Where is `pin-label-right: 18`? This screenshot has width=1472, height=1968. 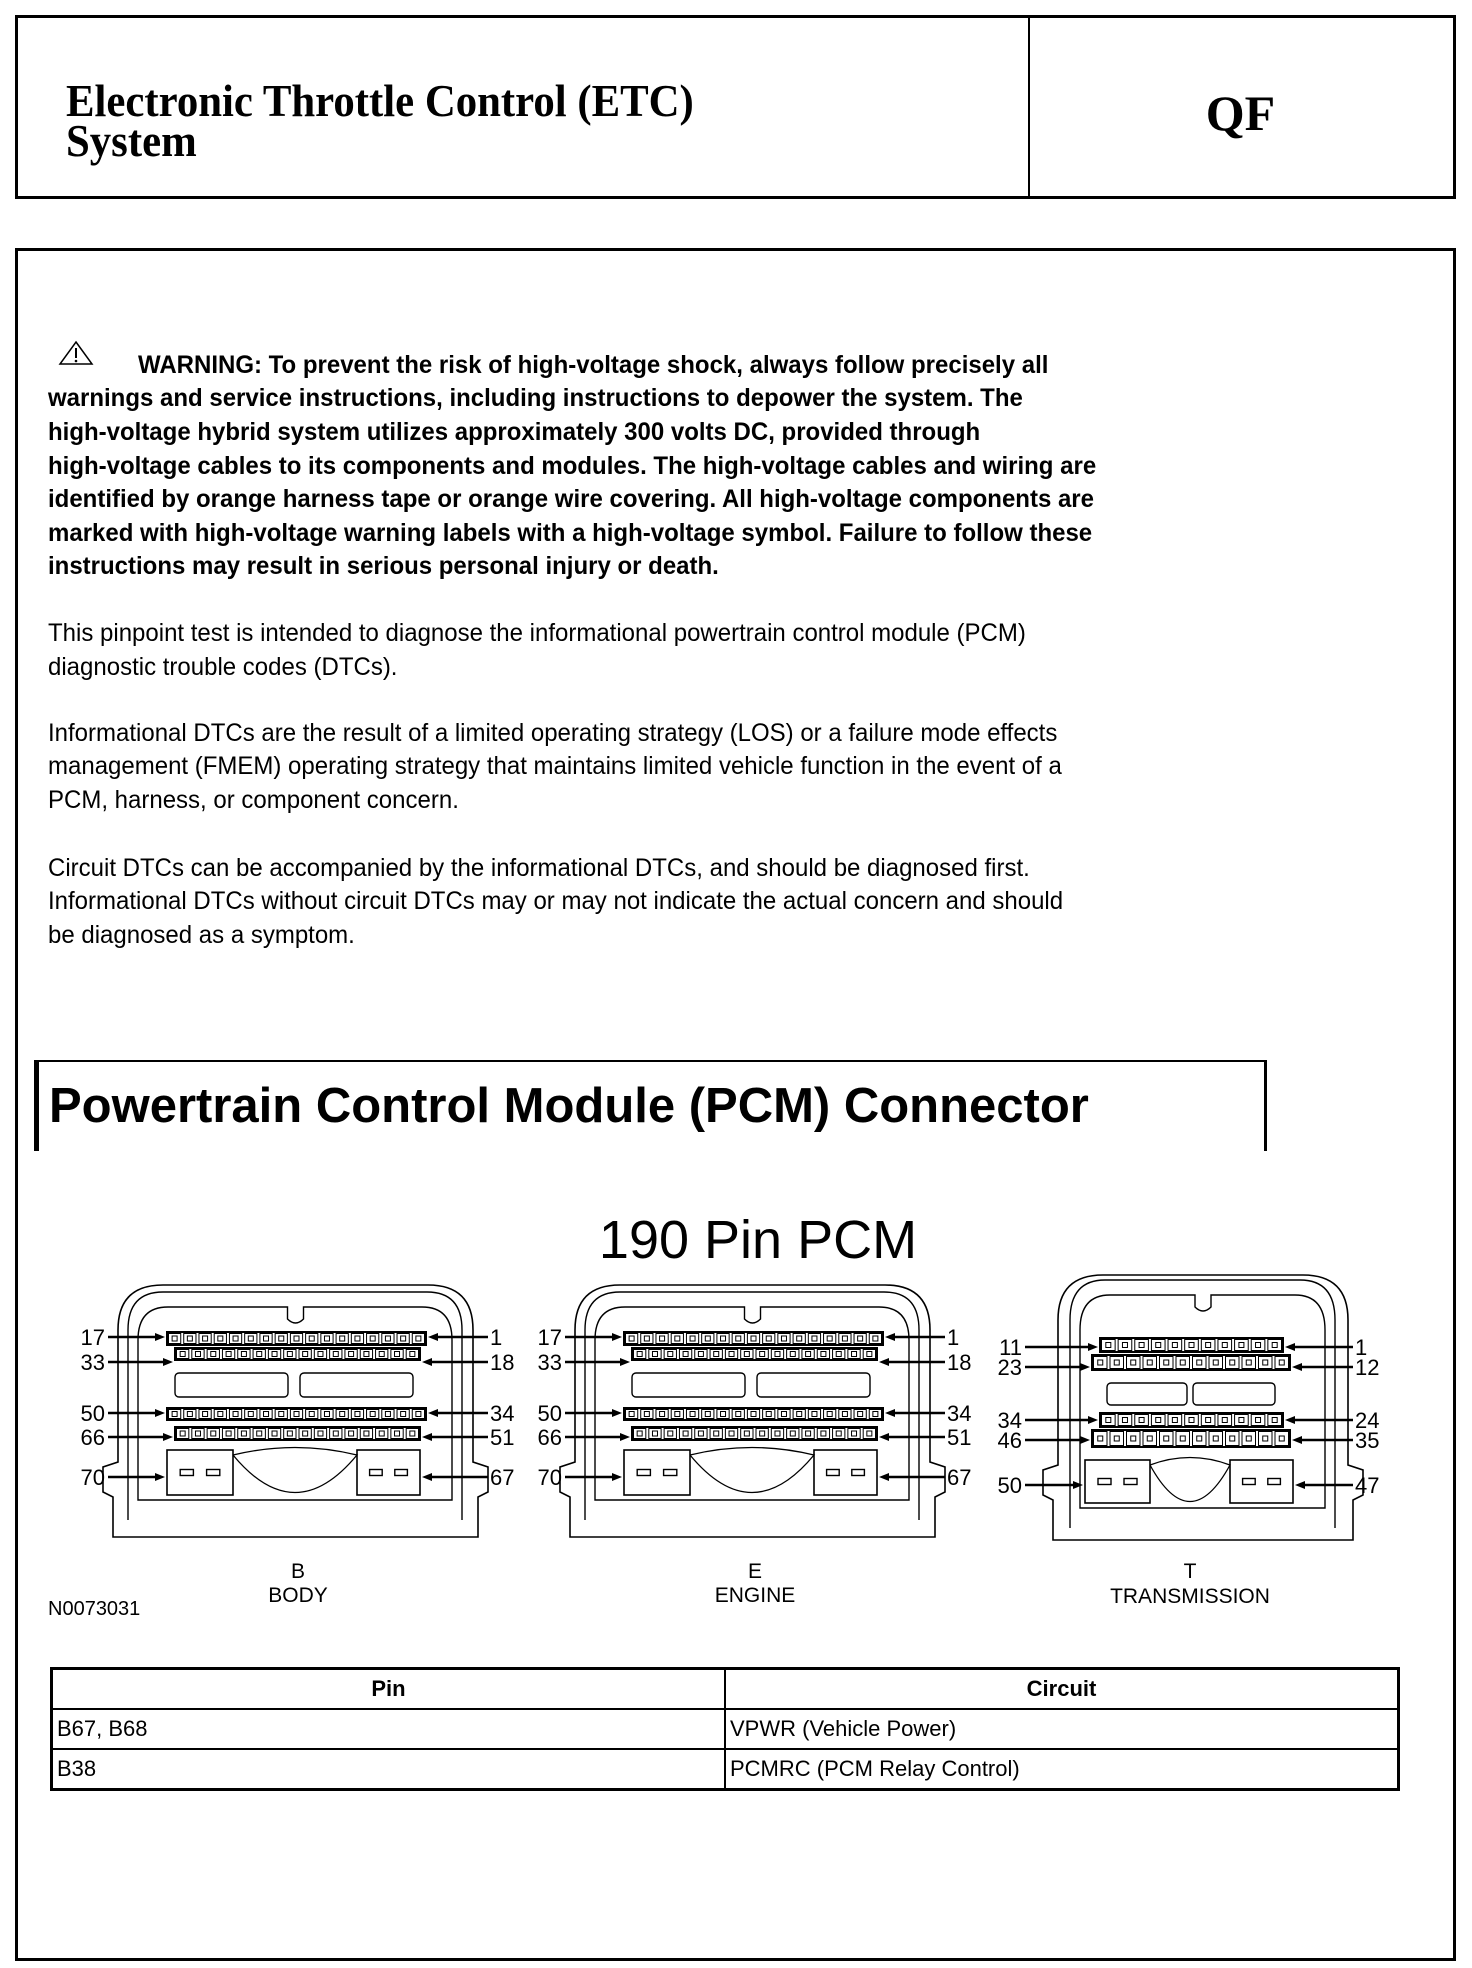
pin-label-right: 18 is located at coordinates (502, 1362).